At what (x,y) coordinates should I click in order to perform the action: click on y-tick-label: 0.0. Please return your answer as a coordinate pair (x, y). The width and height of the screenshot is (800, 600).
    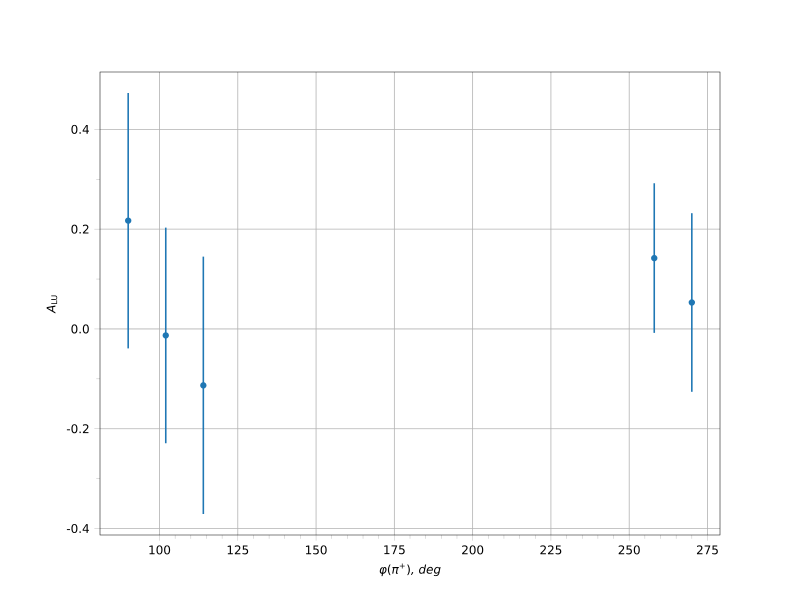
    Looking at the image, I should click on (80, 329).